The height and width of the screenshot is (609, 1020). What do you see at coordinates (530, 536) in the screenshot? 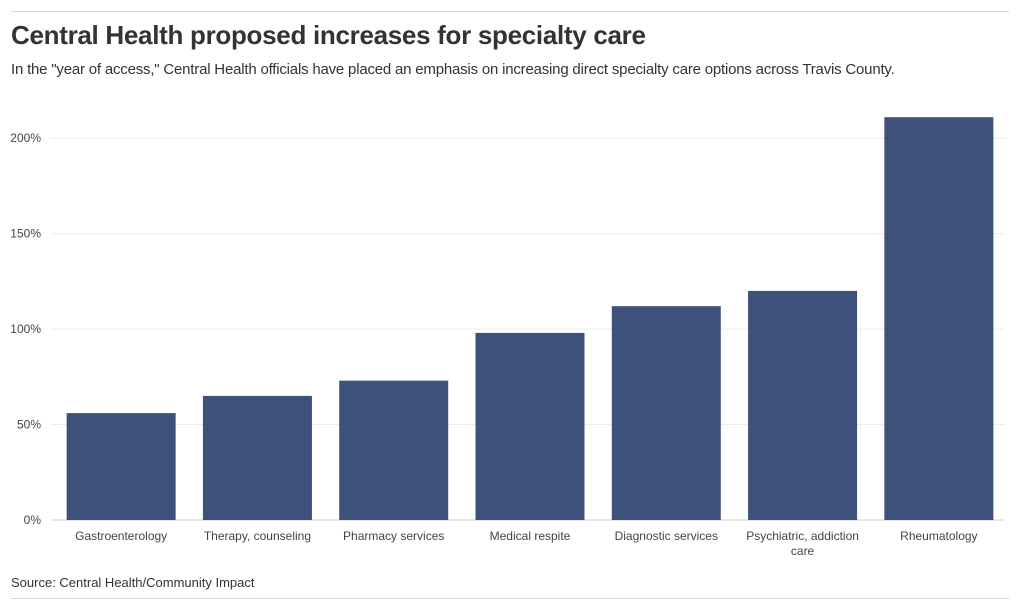
I see `x-tick-label: Medical respite` at bounding box center [530, 536].